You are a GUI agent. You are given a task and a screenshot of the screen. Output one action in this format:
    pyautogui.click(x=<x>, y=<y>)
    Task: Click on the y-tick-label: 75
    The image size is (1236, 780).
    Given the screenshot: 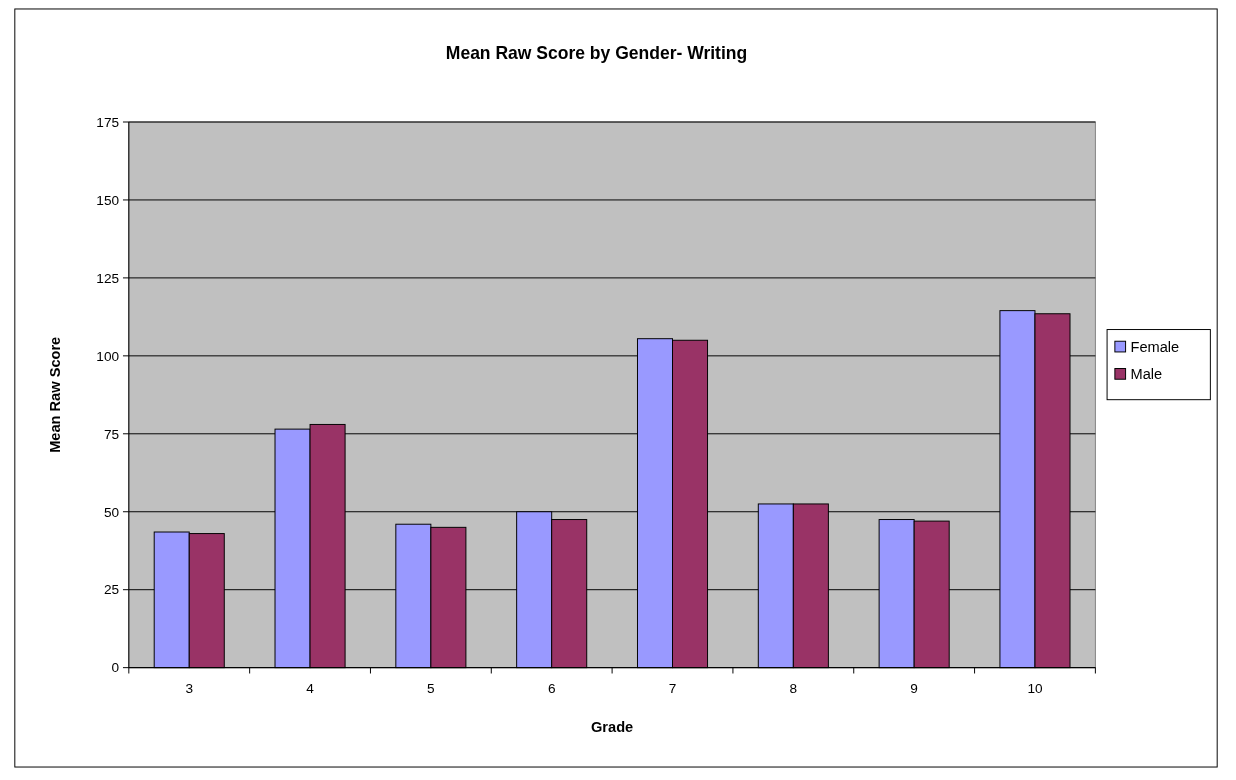 What is the action you would take?
    pyautogui.click(x=111, y=434)
    